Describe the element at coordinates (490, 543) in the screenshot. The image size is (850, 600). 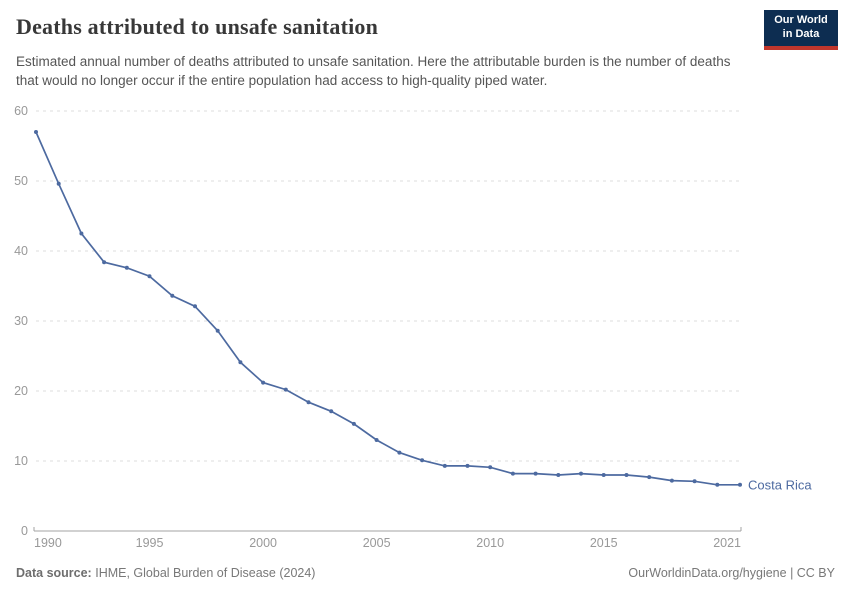
I see `x-tick-label: 2010` at that location.